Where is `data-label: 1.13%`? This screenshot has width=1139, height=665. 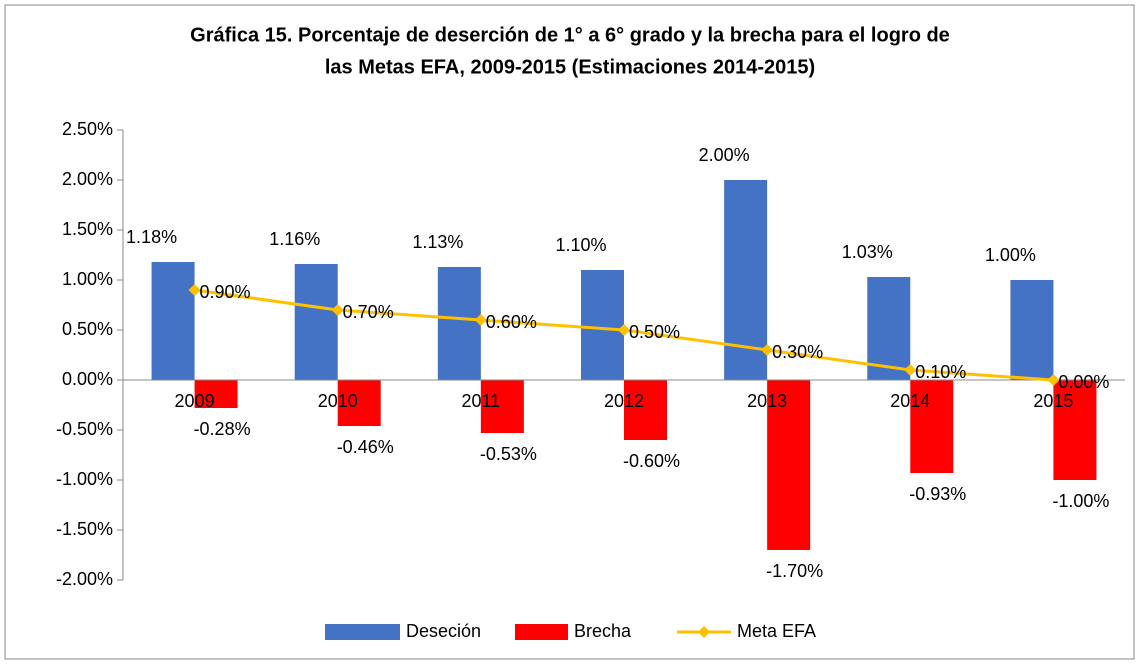
data-label: 1.13% is located at coordinates (437, 242).